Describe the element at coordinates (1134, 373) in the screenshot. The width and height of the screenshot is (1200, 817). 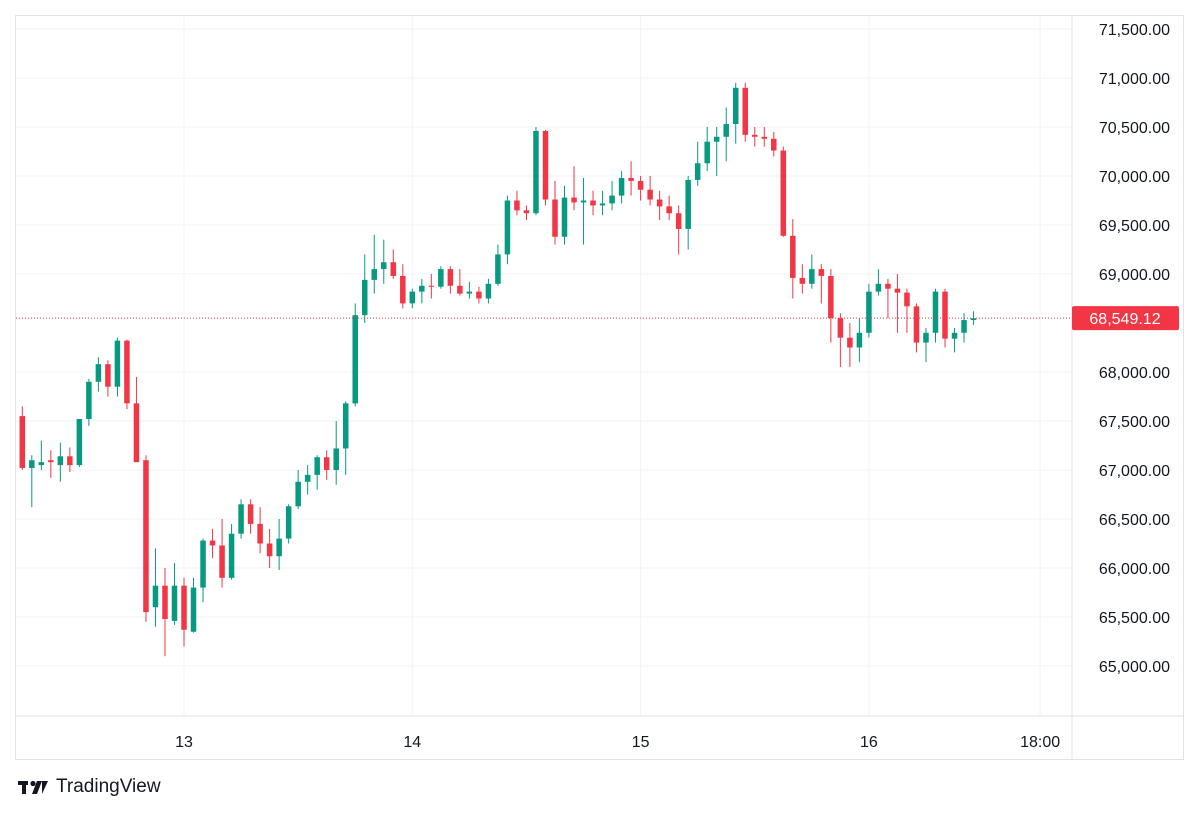
I see `y-tick-label: 68,000.00` at that location.